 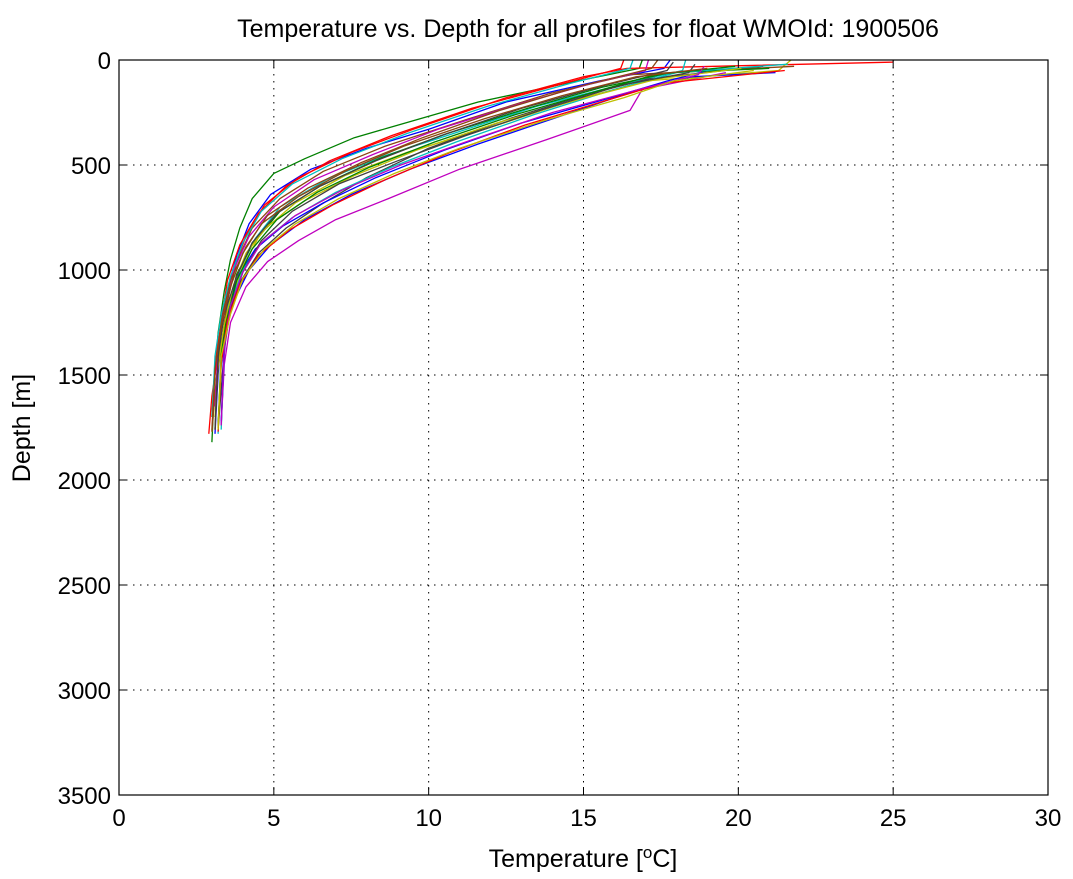 What do you see at coordinates (22, 428) in the screenshot?
I see `y-axis-label: Depth [m]` at bounding box center [22, 428].